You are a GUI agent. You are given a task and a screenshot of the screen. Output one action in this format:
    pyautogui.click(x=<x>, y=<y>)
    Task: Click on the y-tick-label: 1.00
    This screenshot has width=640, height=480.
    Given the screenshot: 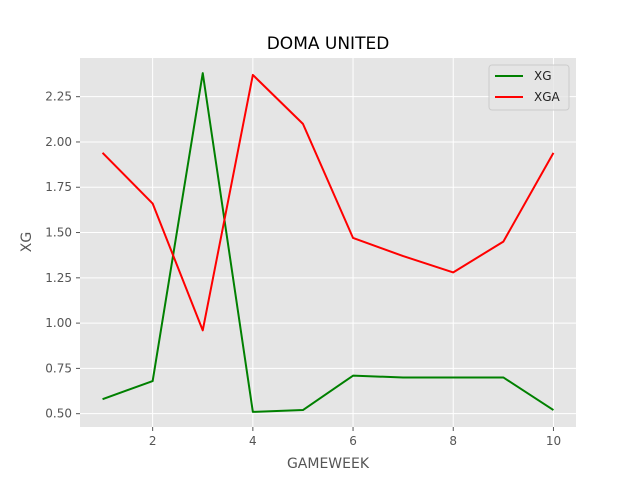 What is the action you would take?
    pyautogui.click(x=58, y=323)
    